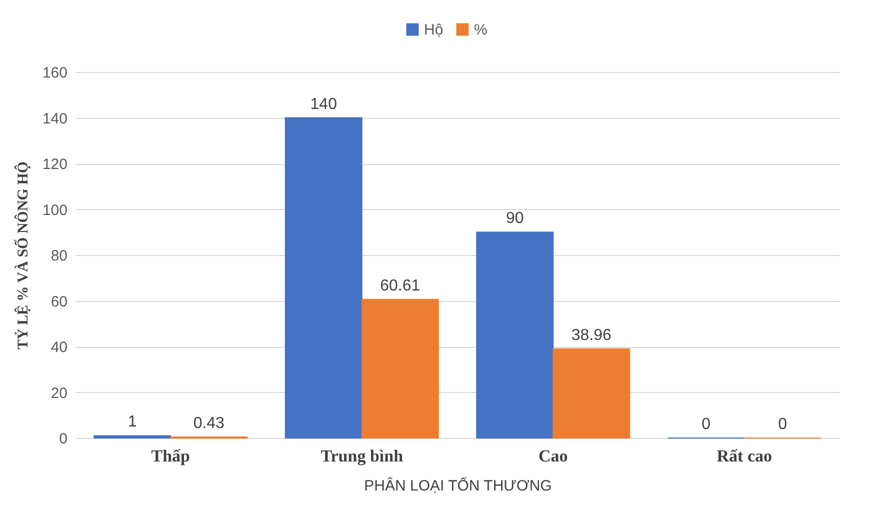 The image size is (880, 525). What do you see at coordinates (63, 439) in the screenshot?
I see `y-tick-label: 0` at bounding box center [63, 439].